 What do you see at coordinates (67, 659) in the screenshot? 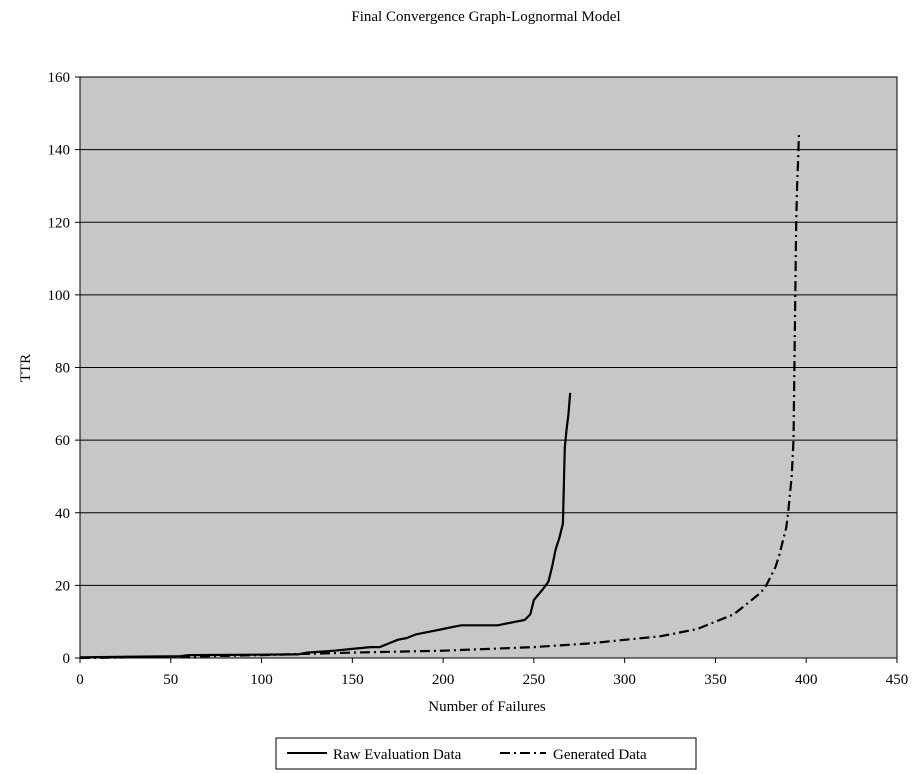
I see `y-tick-label: 0` at bounding box center [67, 659].